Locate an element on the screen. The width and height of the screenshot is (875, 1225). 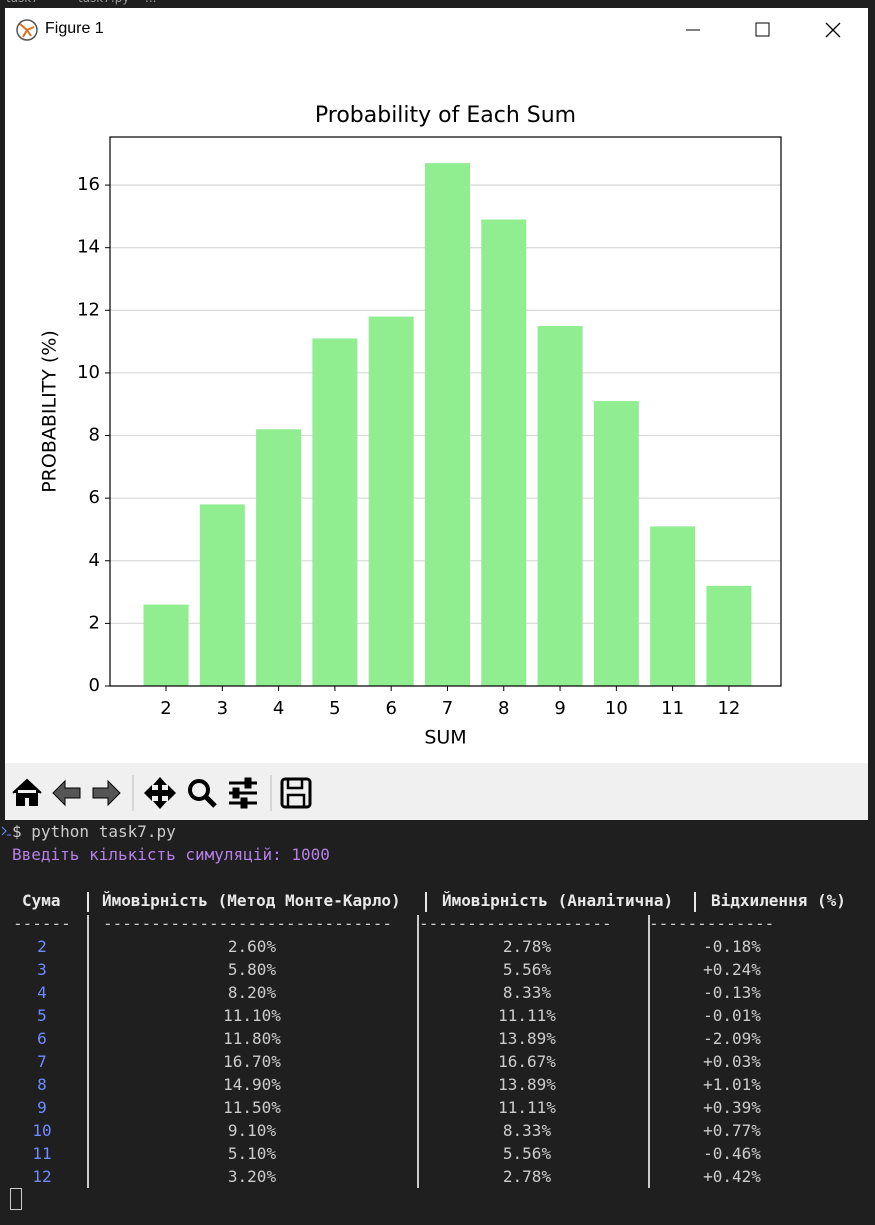
header-cell: Ймовірність (Метод Монте-Карло) is located at coordinates (251, 900).